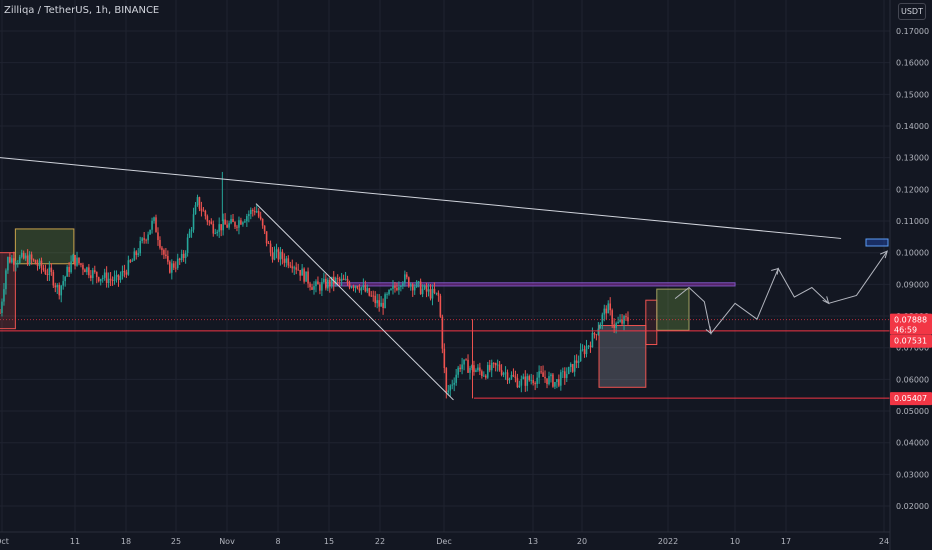 The image size is (932, 550). What do you see at coordinates (82, 10) in the screenshot?
I see `chart-title: Zilliqa / TetherUS, 1h, BINANCE` at bounding box center [82, 10].